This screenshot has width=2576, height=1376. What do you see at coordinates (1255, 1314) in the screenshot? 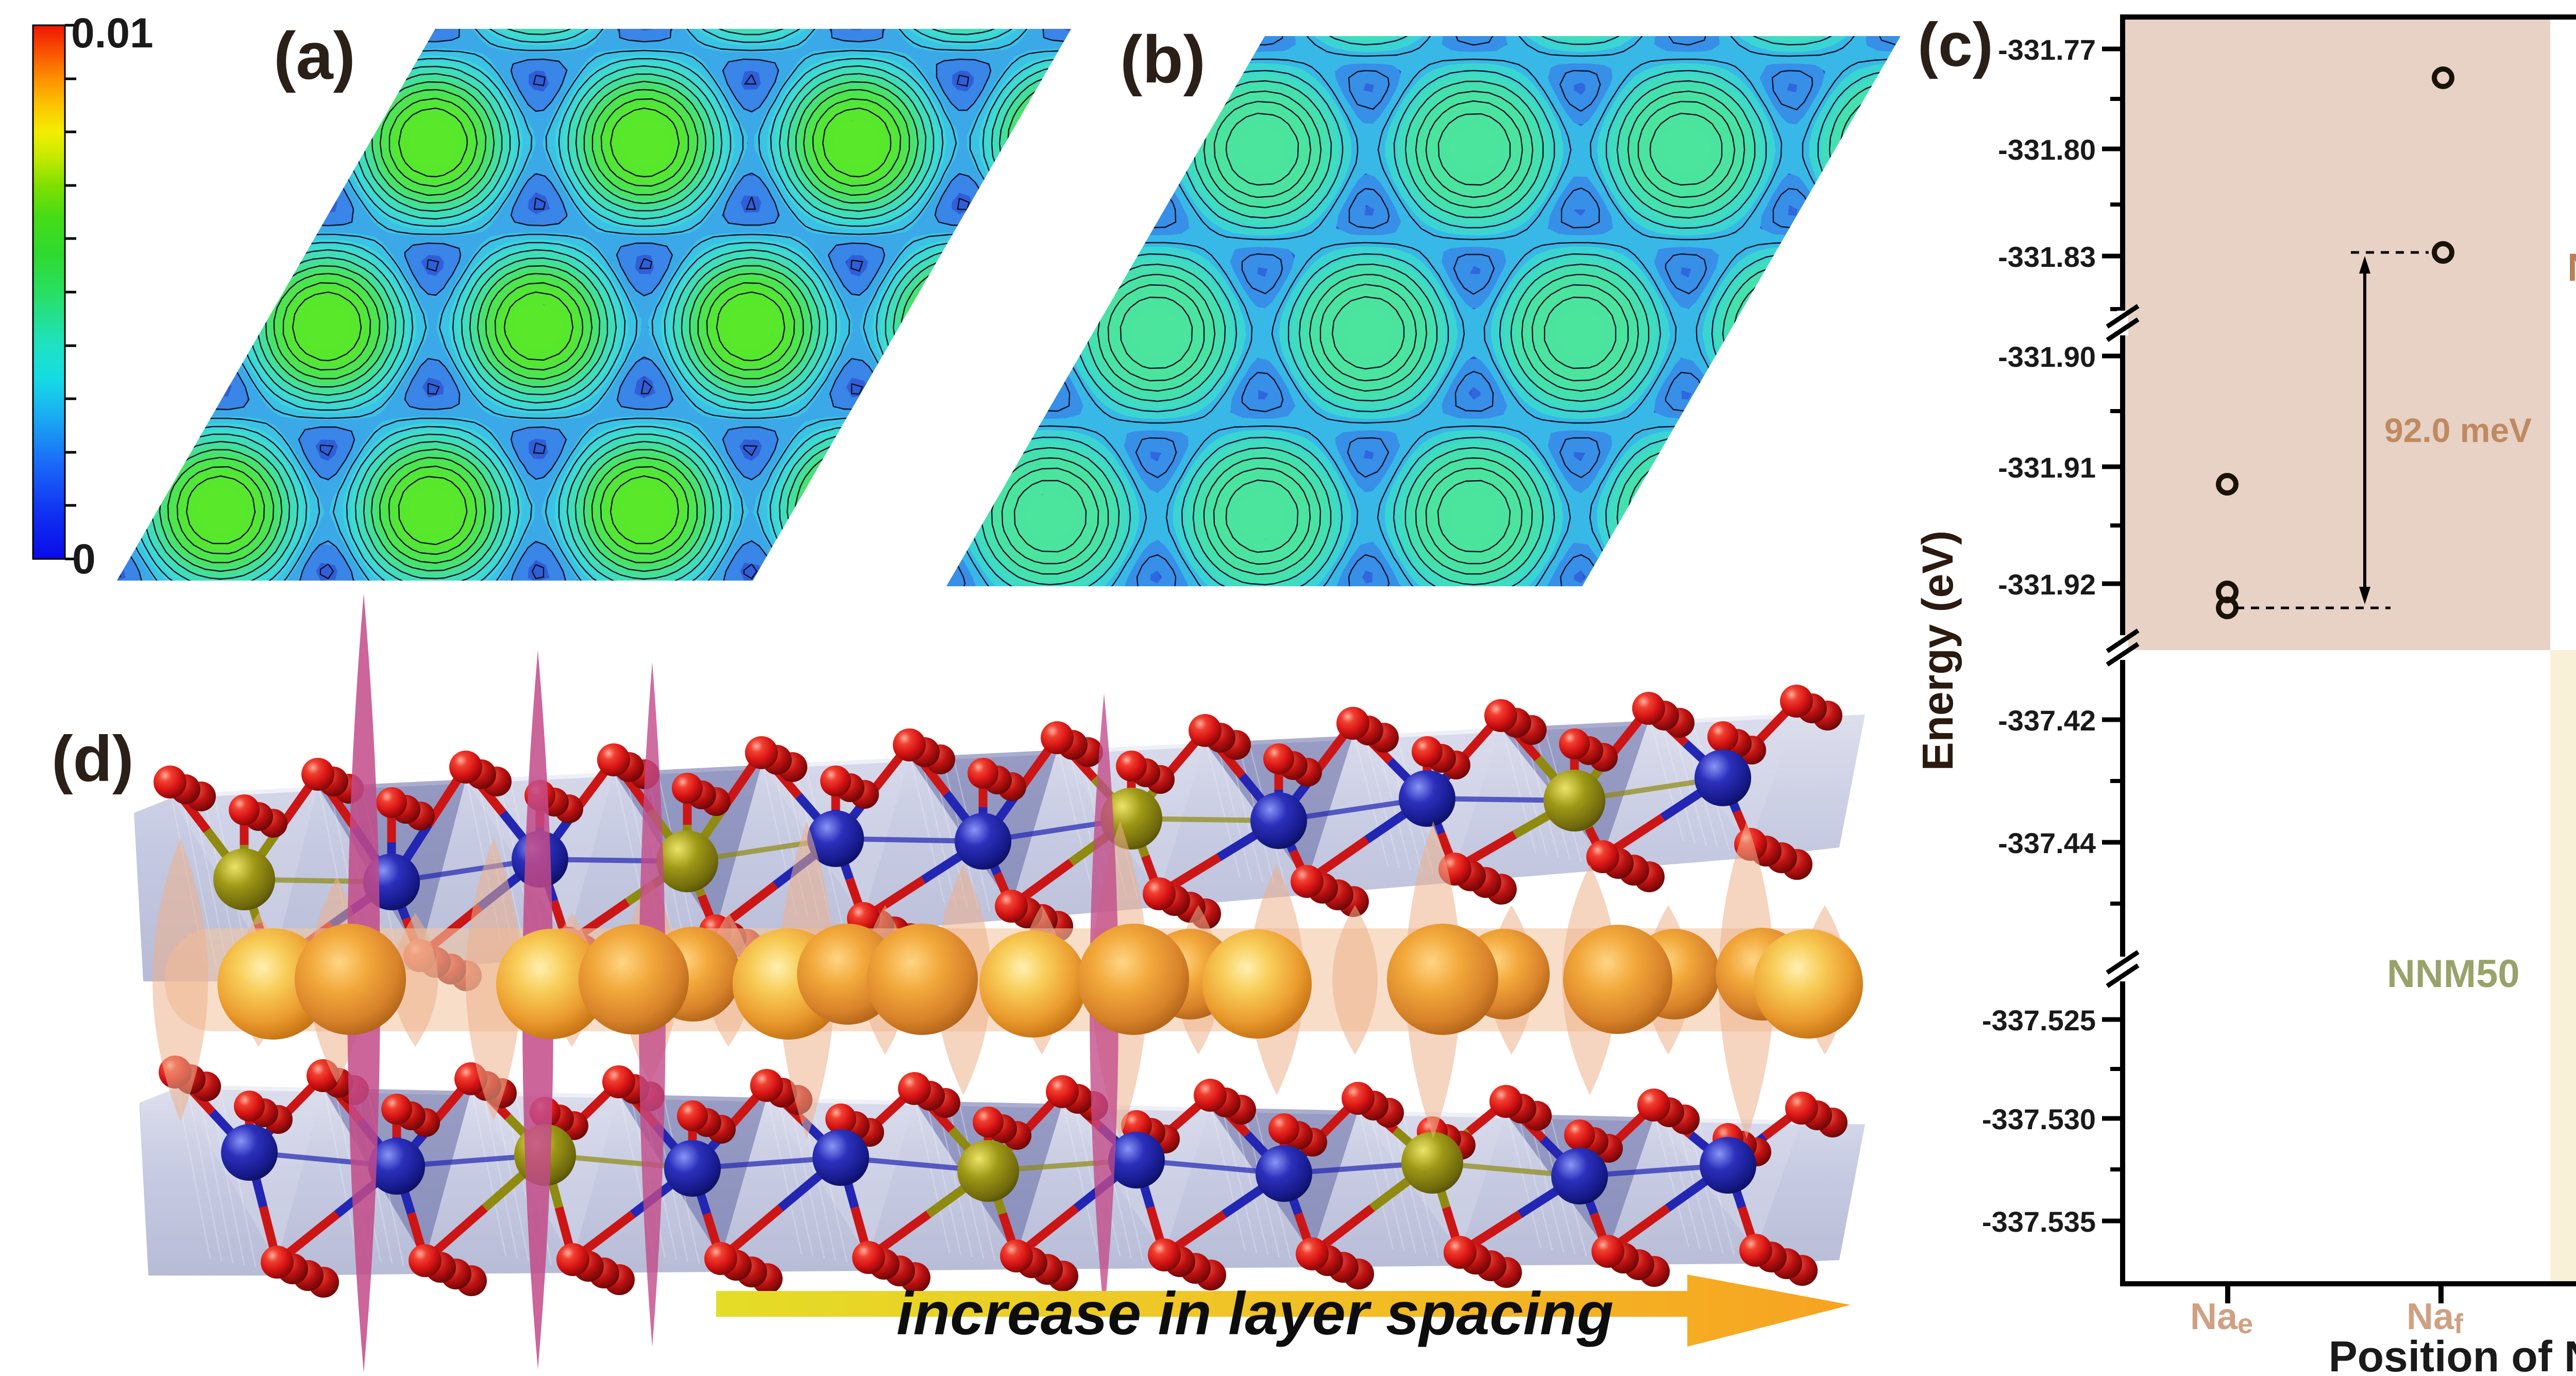
I see `svg-text: increase in layer spacing` at bounding box center [1255, 1314].